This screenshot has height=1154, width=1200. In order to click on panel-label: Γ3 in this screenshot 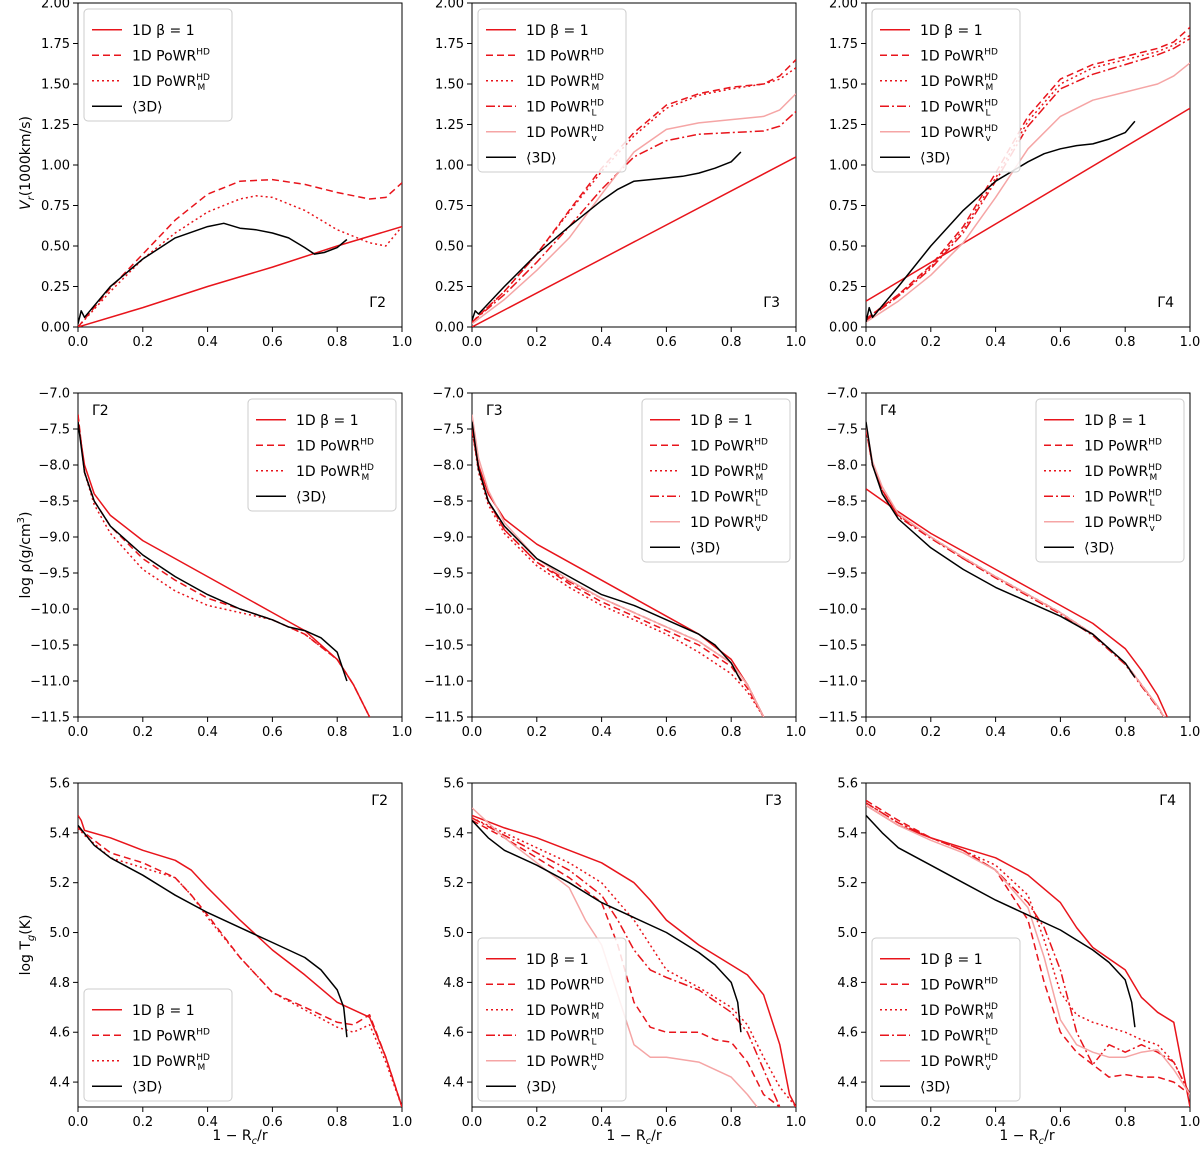, I will do `click(773, 801)`.